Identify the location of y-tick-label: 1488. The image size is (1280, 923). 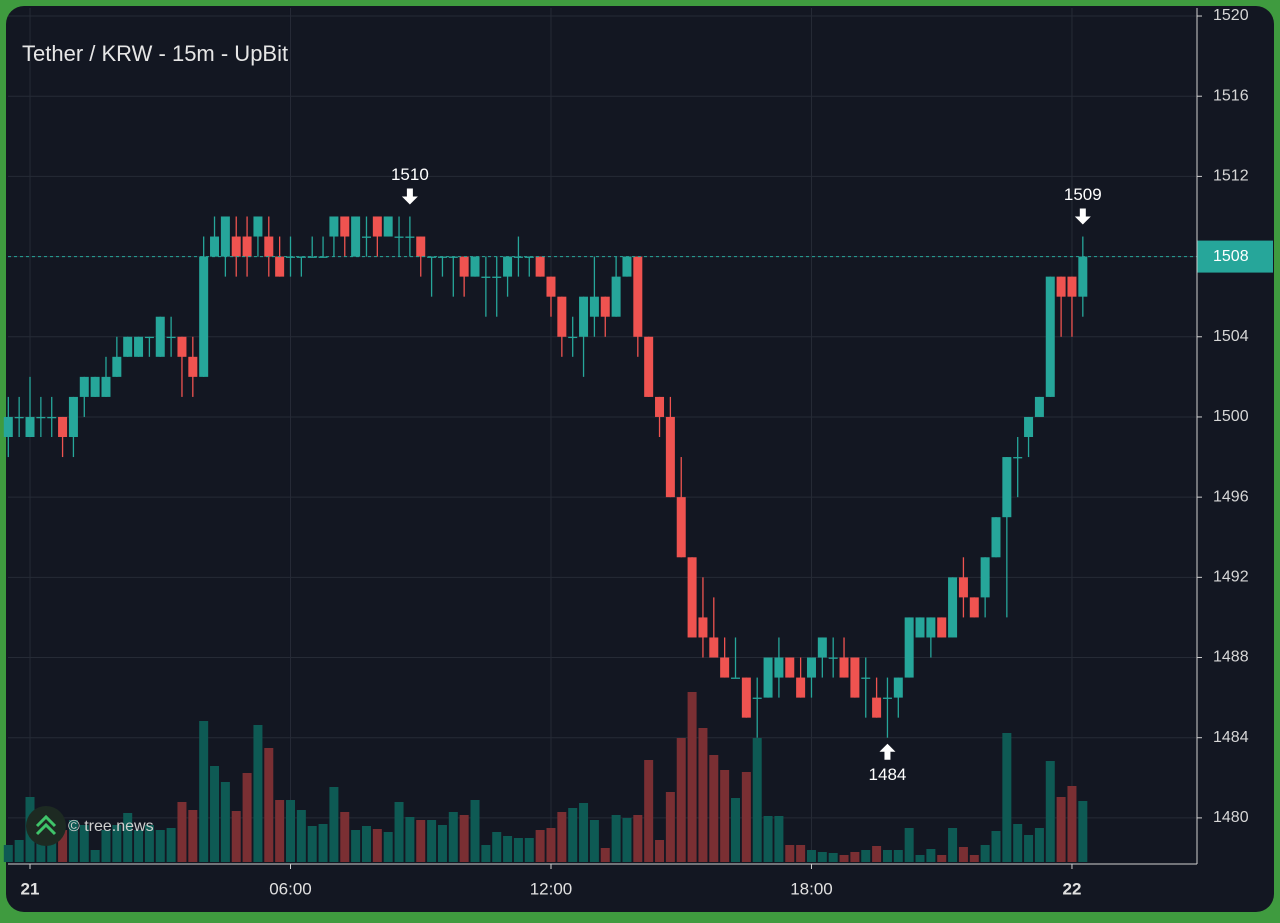
(1231, 657).